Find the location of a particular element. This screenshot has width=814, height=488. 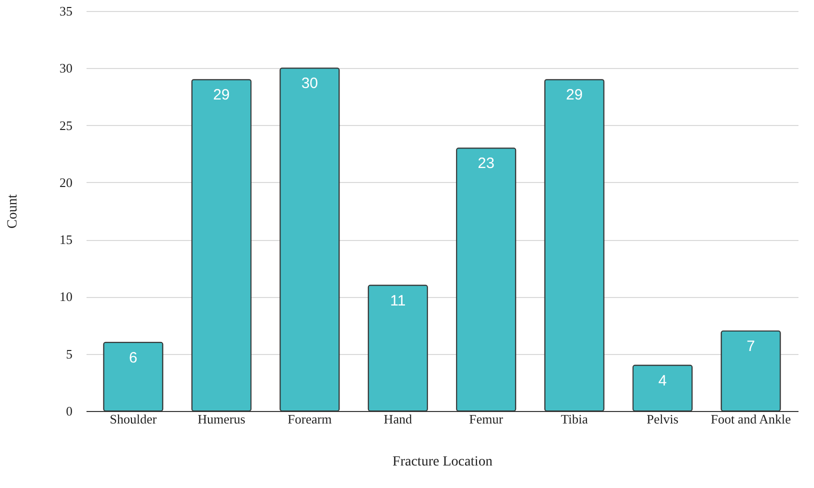

y-tick-label: 15 is located at coordinates (66, 240).